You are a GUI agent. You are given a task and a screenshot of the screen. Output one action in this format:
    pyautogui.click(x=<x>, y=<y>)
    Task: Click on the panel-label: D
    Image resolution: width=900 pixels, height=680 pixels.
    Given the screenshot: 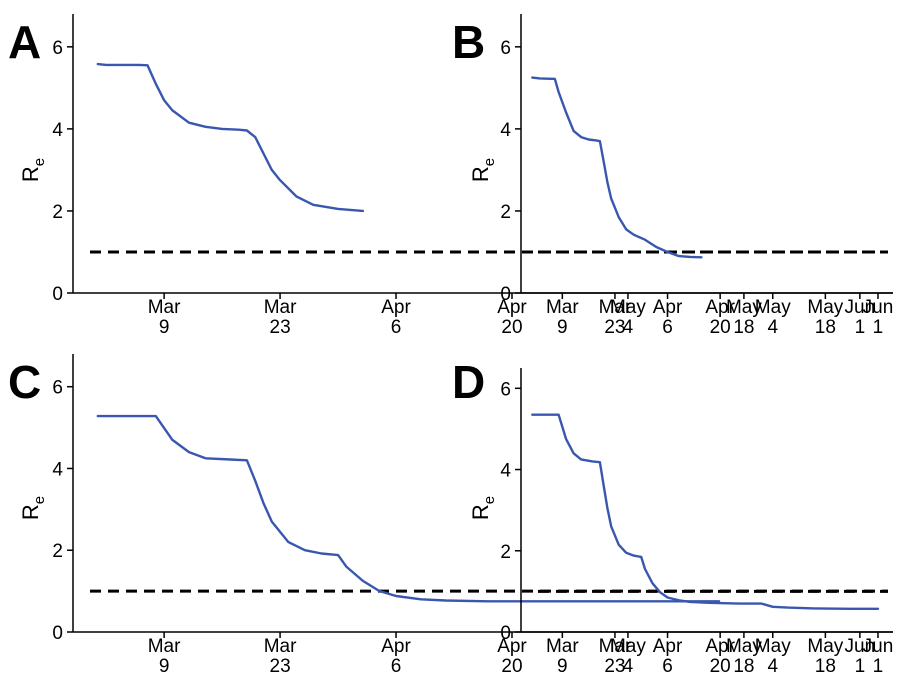 What is the action you would take?
    pyautogui.click(x=468, y=382)
    